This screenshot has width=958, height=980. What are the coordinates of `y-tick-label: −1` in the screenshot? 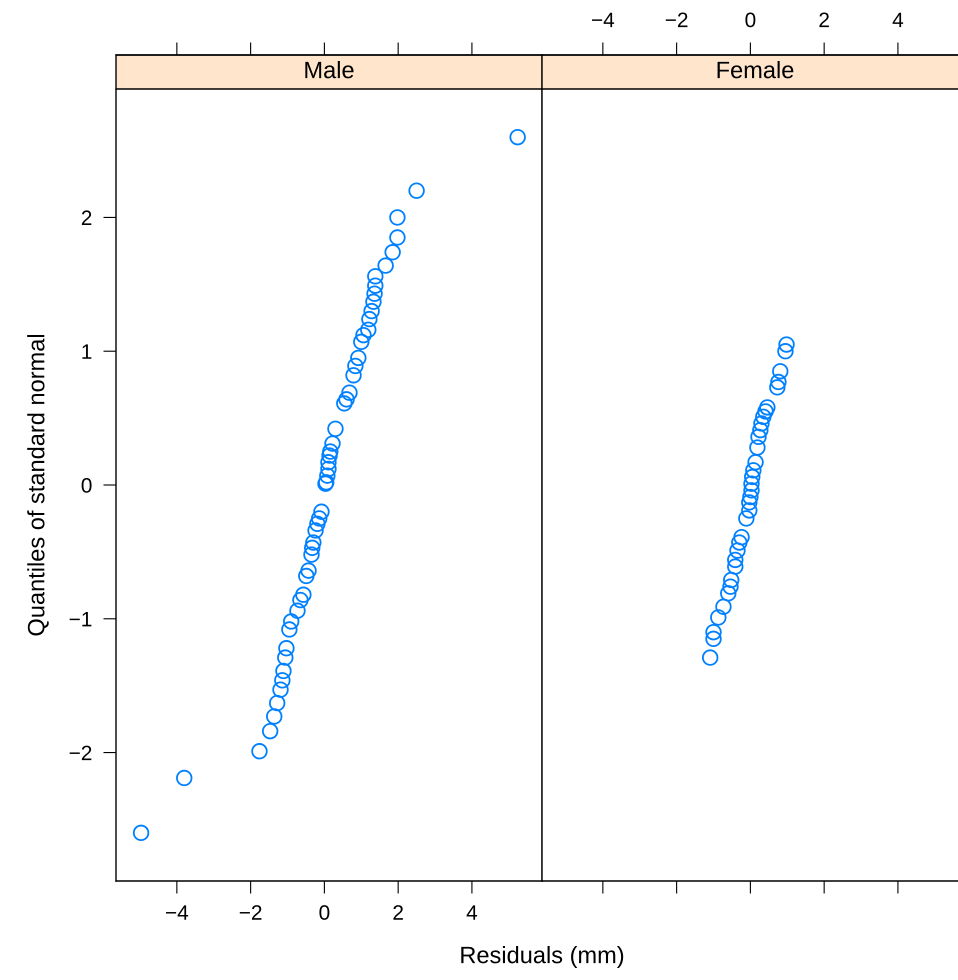 It's located at (81, 619).